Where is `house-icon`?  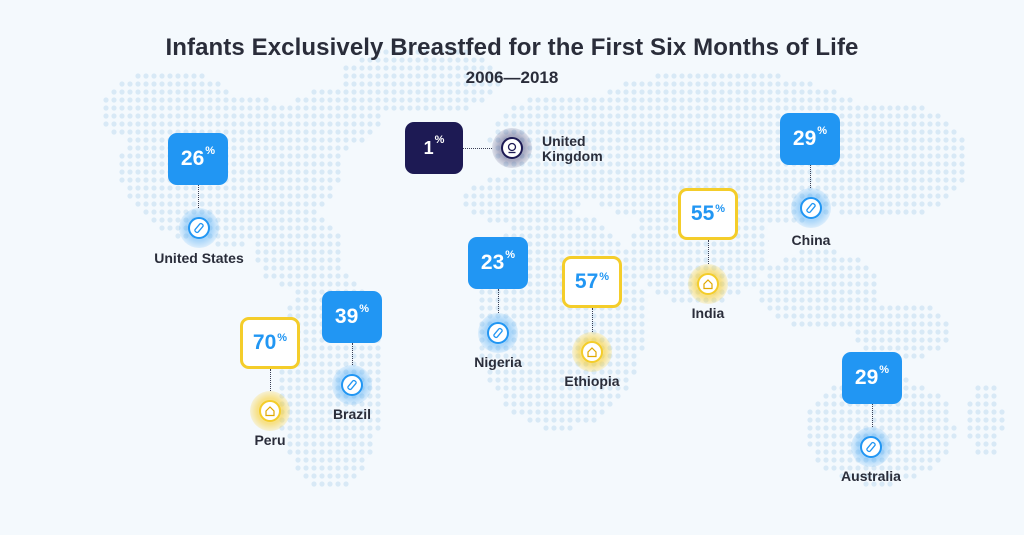 house-icon is located at coordinates (270, 411).